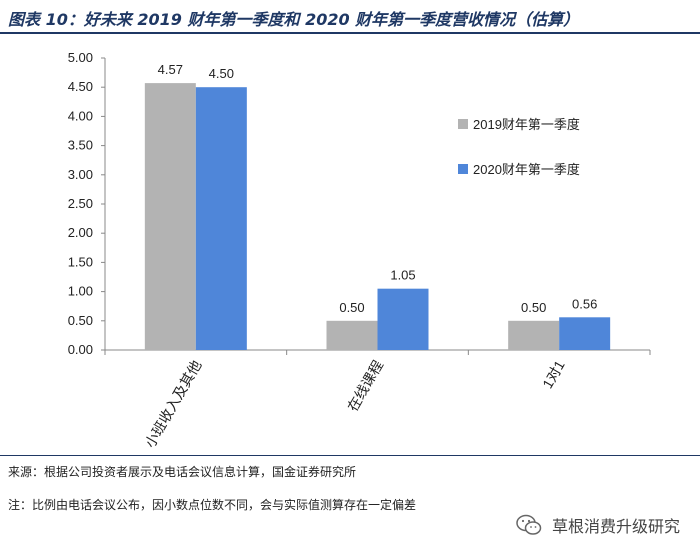 The image size is (700, 556). What do you see at coordinates (350, 33) in the screenshot?
I see `title-divider` at bounding box center [350, 33].